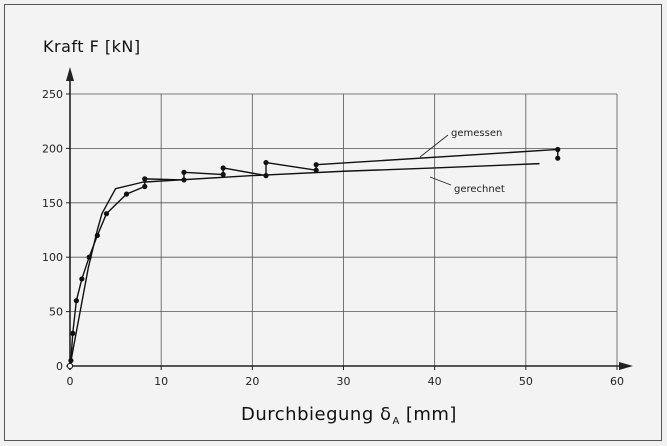 The height and width of the screenshot is (446, 667). I want to click on x-tick-label-4: 40, so click(435, 381).